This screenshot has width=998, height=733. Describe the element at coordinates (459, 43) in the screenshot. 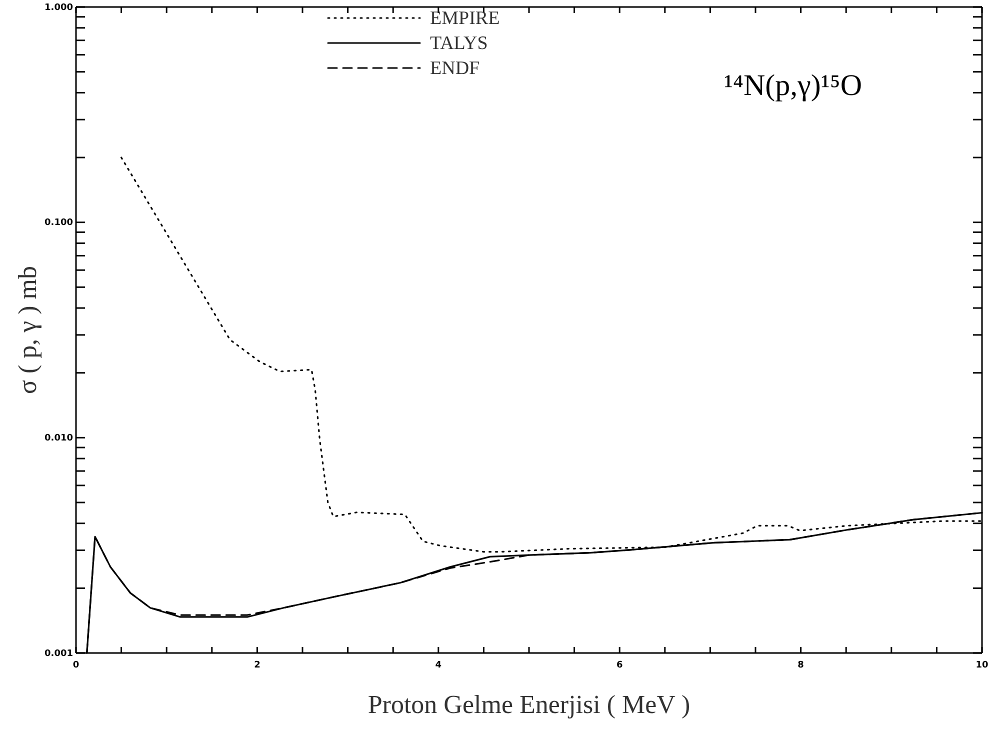

I see `legend-label: TALYS` at that location.